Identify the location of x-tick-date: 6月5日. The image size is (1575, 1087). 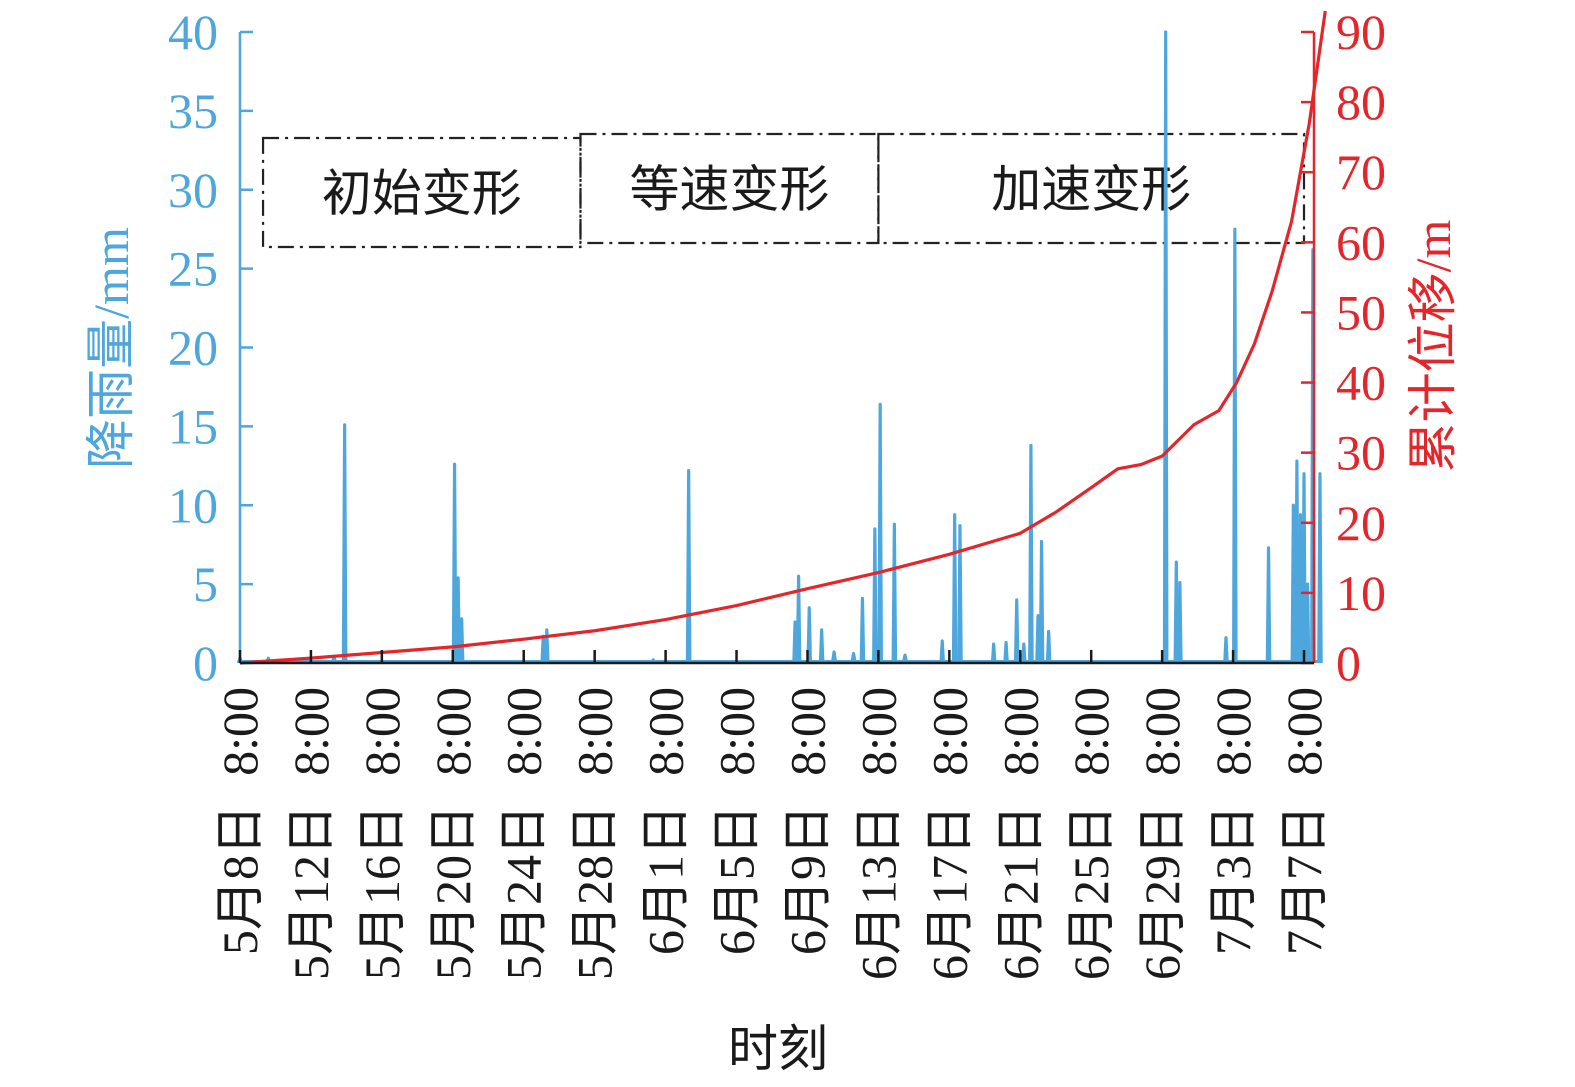
(737, 880).